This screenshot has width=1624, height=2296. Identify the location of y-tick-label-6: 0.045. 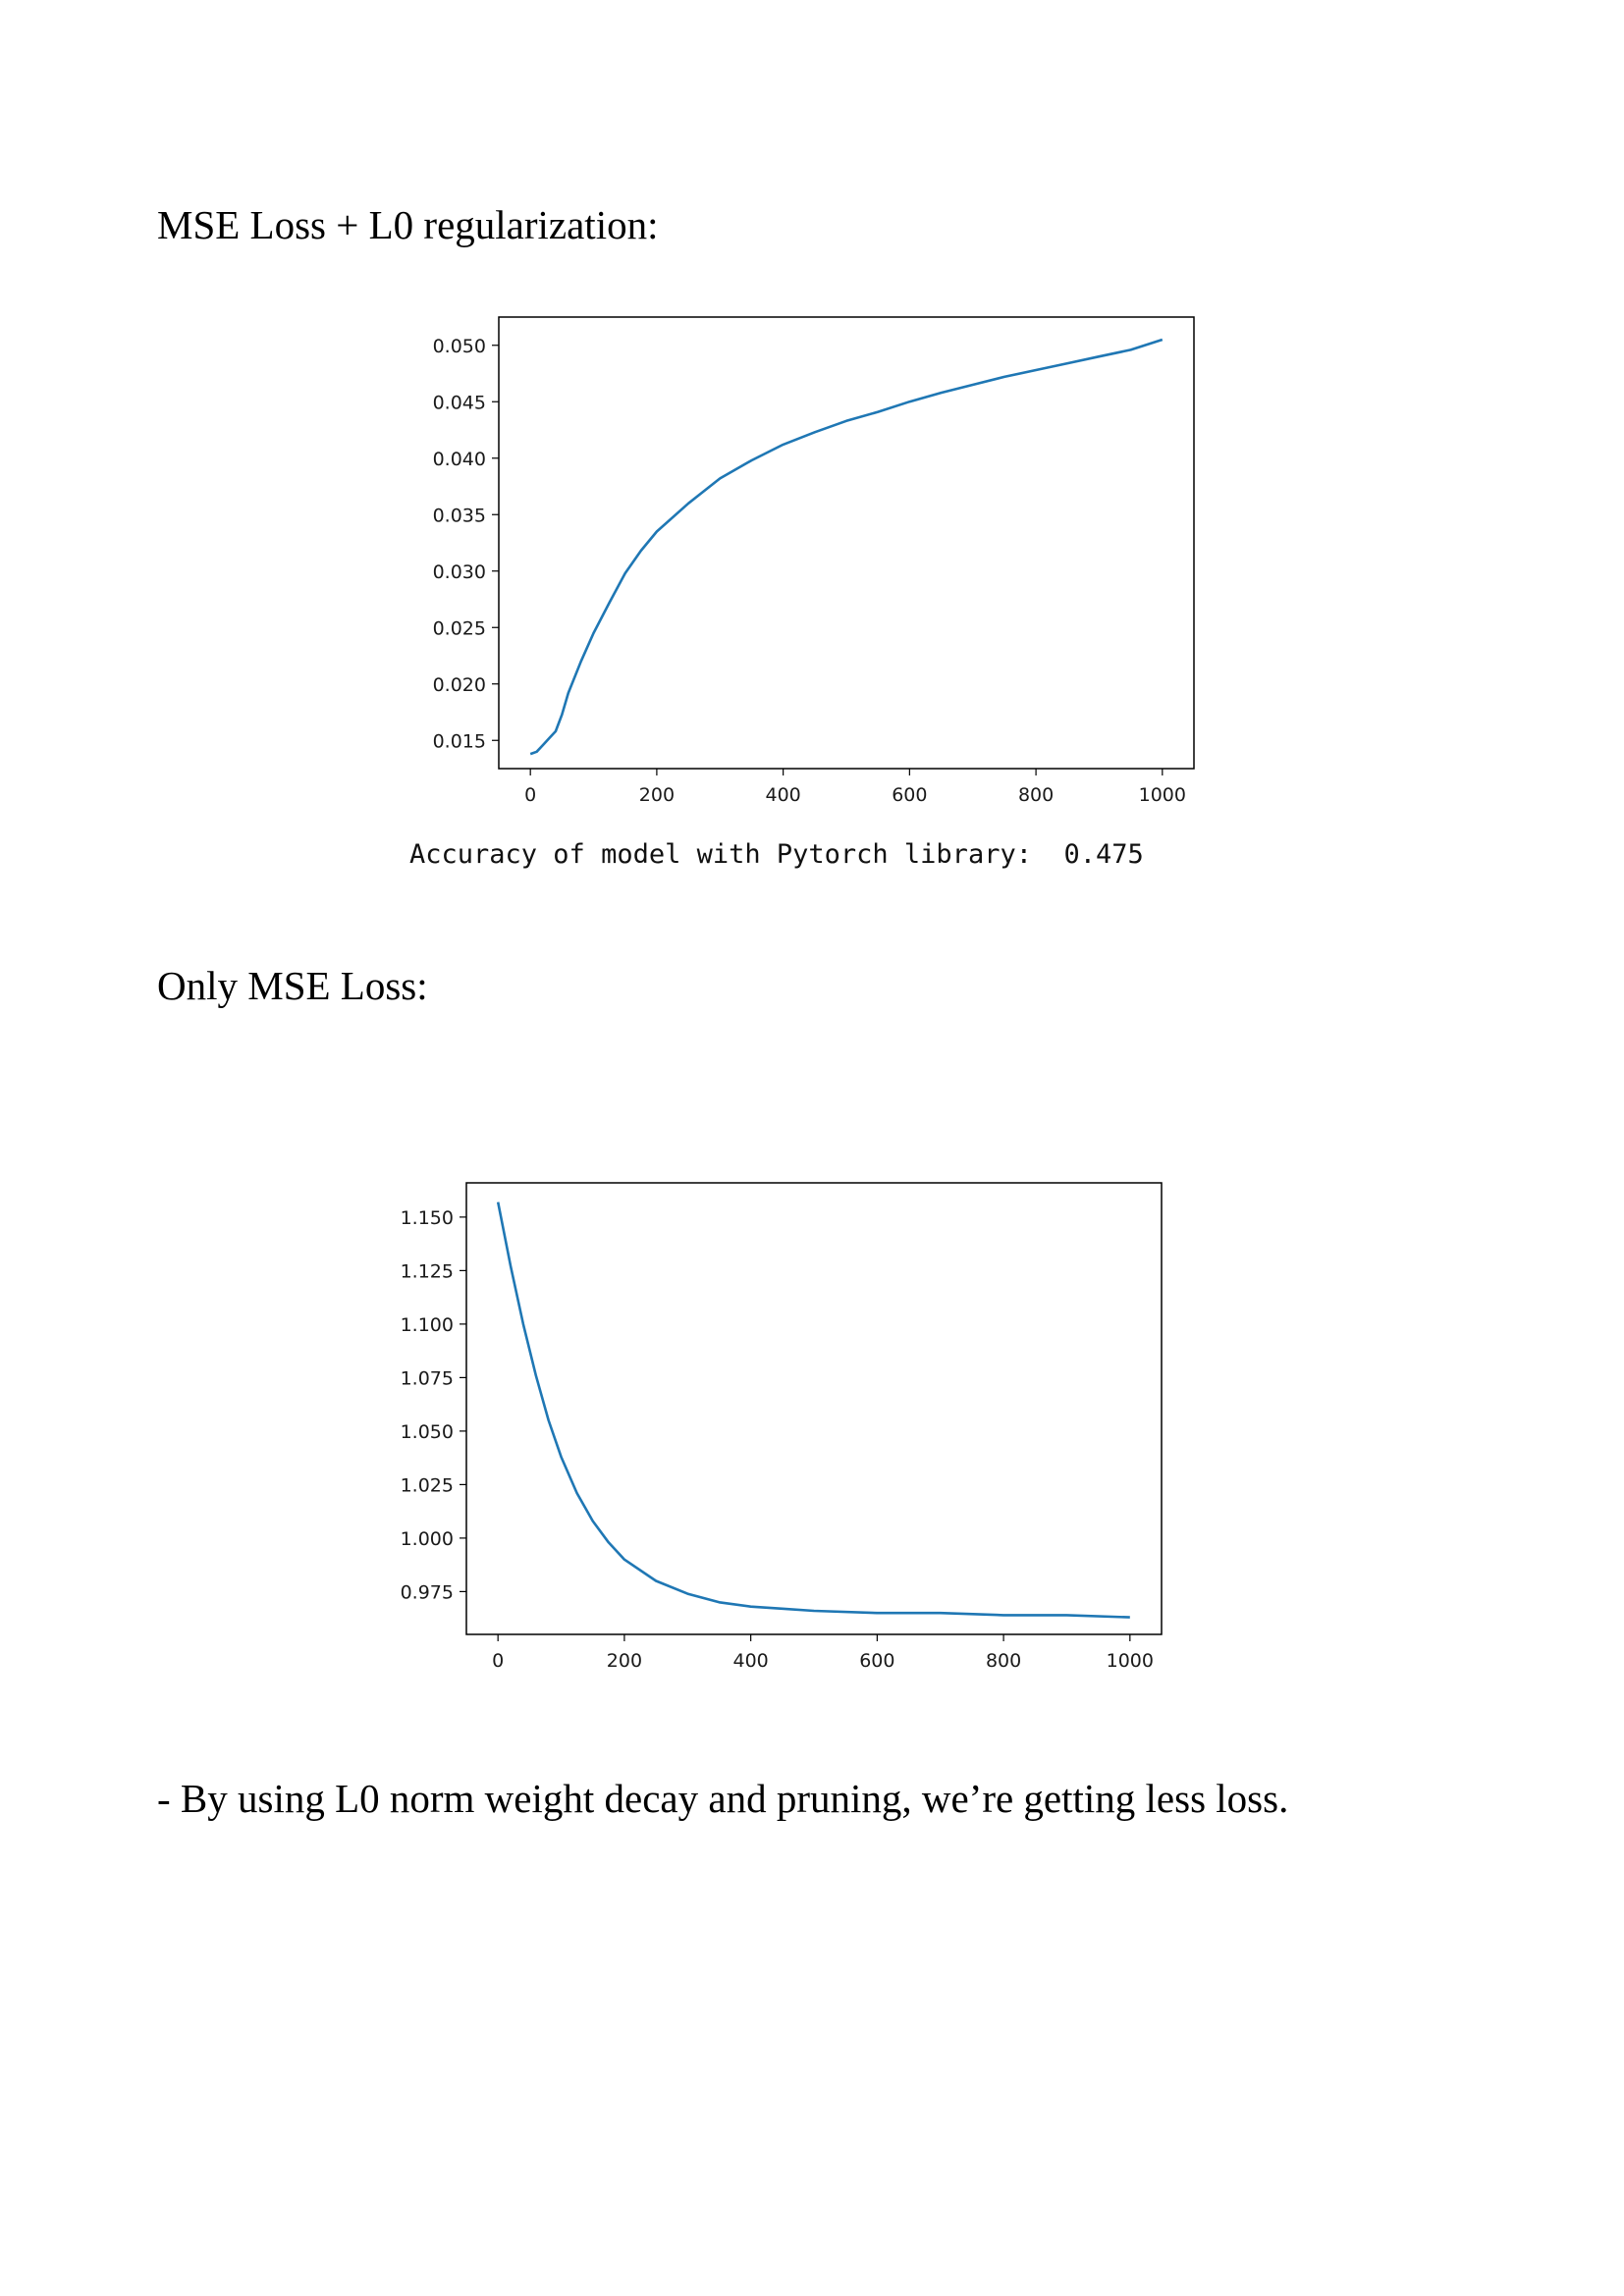
(459, 402).